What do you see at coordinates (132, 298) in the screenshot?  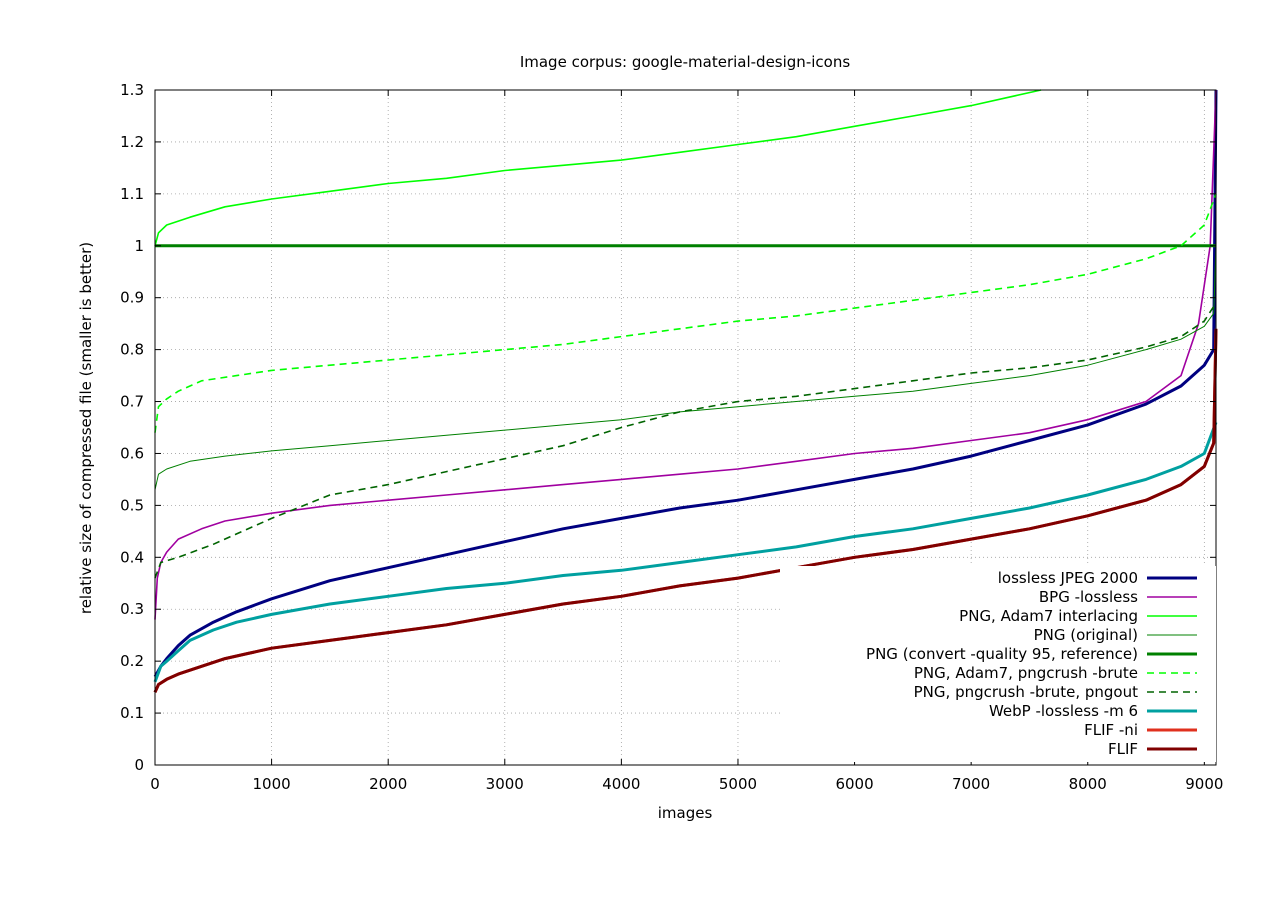 I see `y-tick-label: 0.9` at bounding box center [132, 298].